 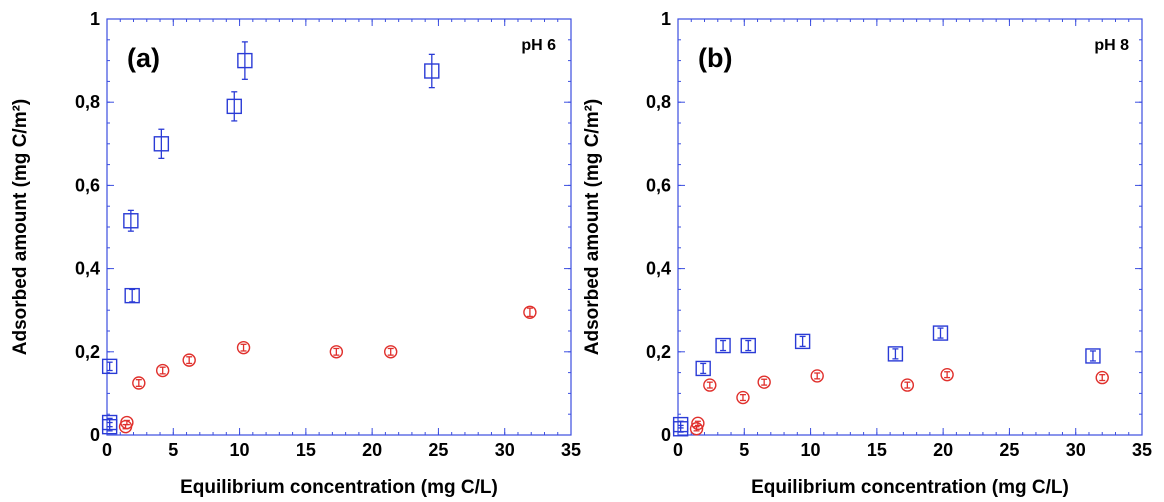 What do you see at coordinates (95, 435) in the screenshot?
I see `y-tick-label: 0` at bounding box center [95, 435].